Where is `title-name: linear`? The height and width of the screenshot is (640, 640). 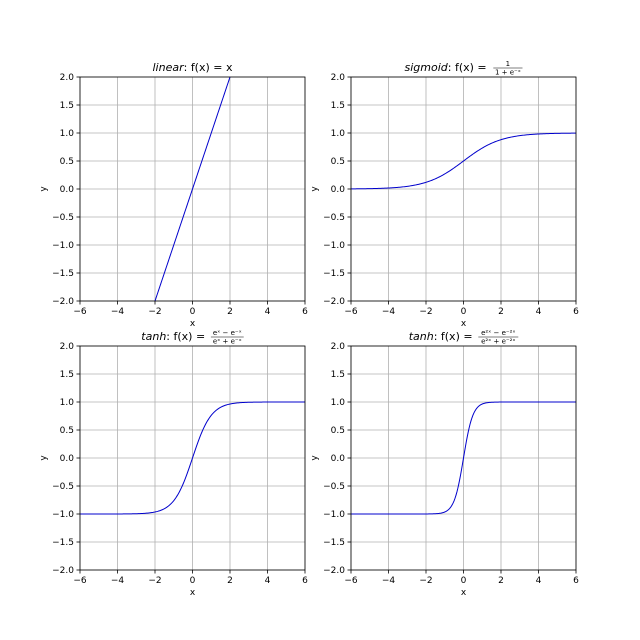
title-name: linear is located at coordinates (168, 67).